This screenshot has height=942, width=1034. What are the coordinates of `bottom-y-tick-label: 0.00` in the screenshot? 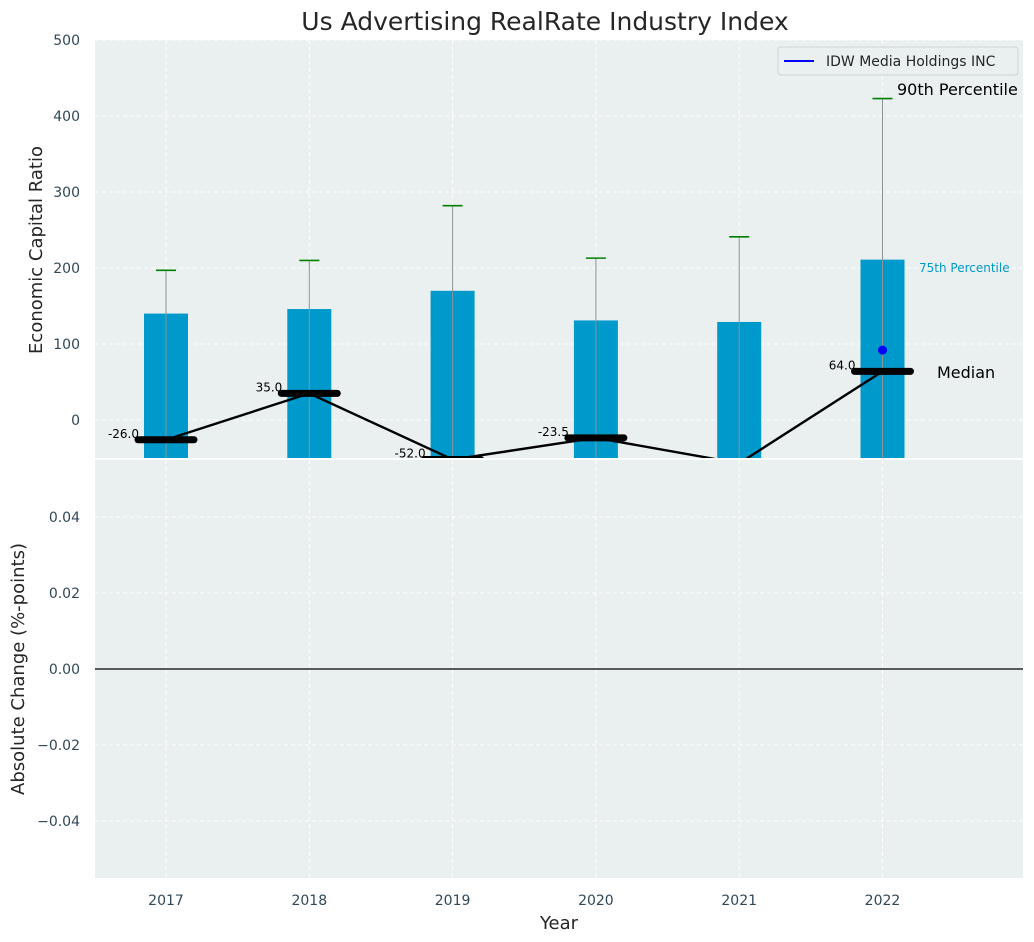 It's located at (64, 670).